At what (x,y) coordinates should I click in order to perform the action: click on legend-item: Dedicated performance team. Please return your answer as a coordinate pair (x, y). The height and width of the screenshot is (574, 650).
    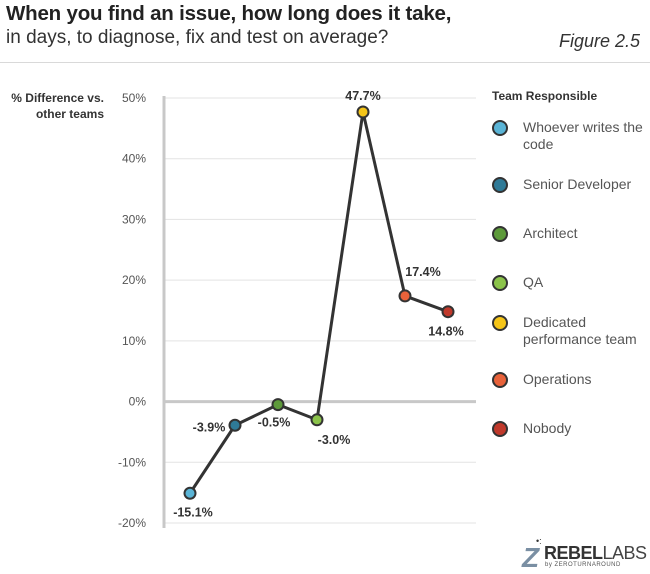
    Looking at the image, I should click on (570, 331).